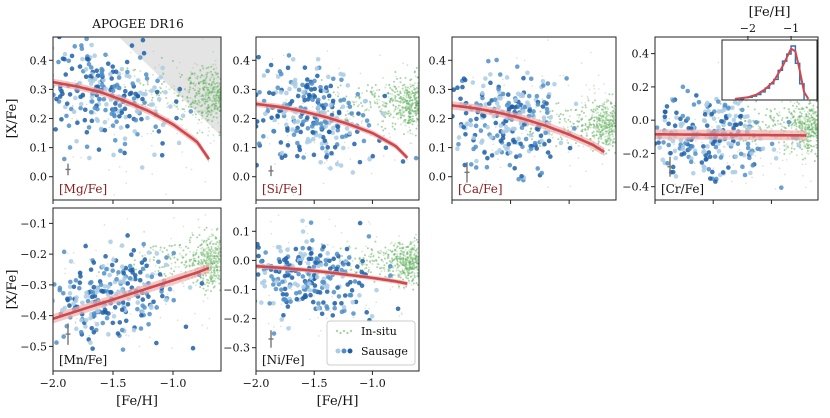 The height and width of the screenshot is (418, 830). I want to click on y-tick-label: 0.4, so click(242, 60).